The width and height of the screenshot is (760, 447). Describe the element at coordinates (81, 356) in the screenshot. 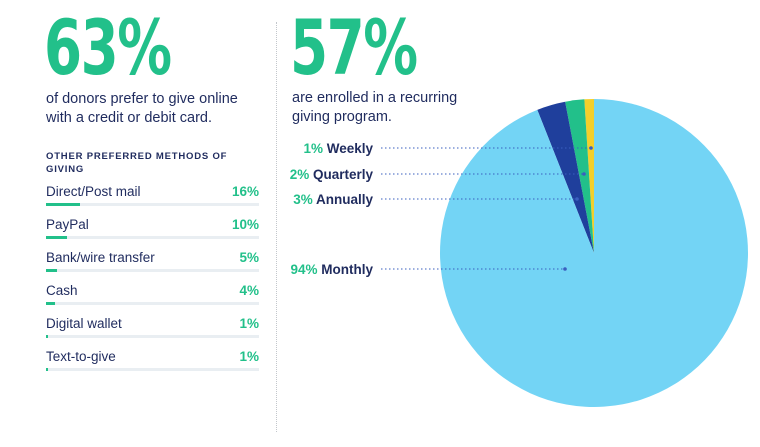

I see `method-label: Text-to-give` at that location.